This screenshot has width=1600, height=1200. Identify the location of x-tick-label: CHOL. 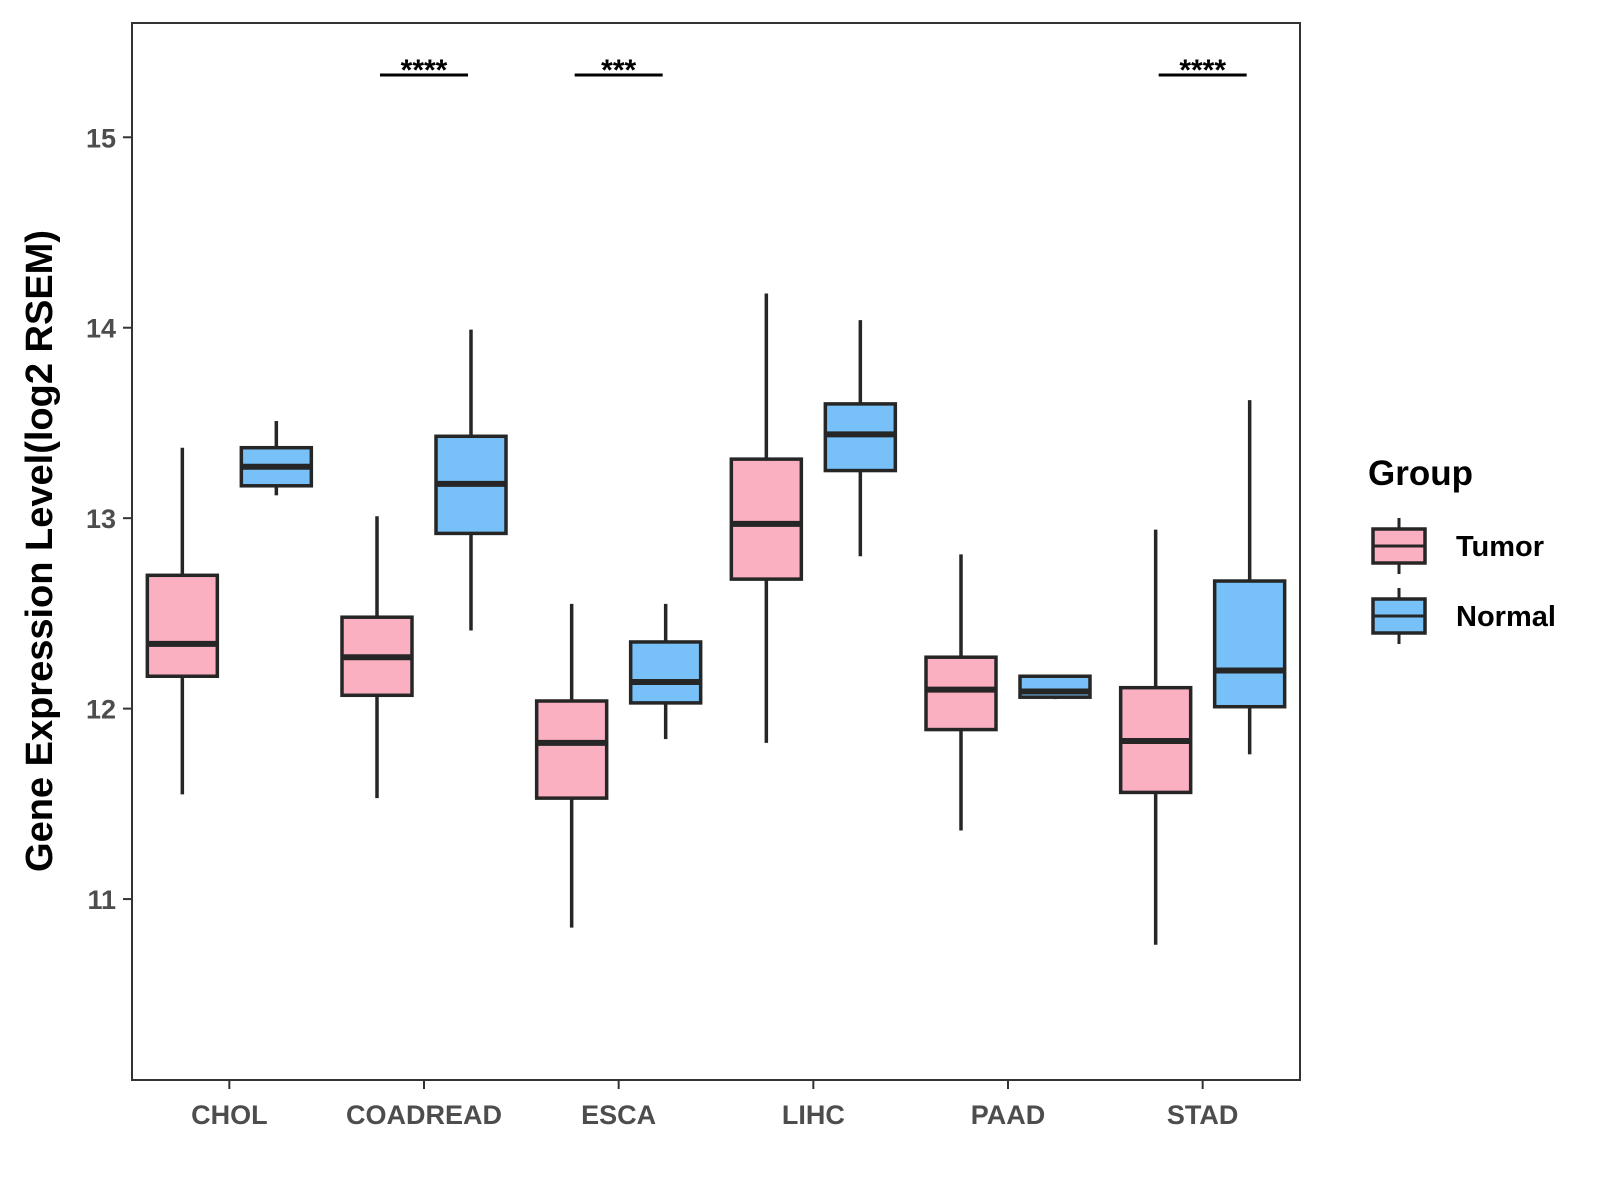
(229, 1115).